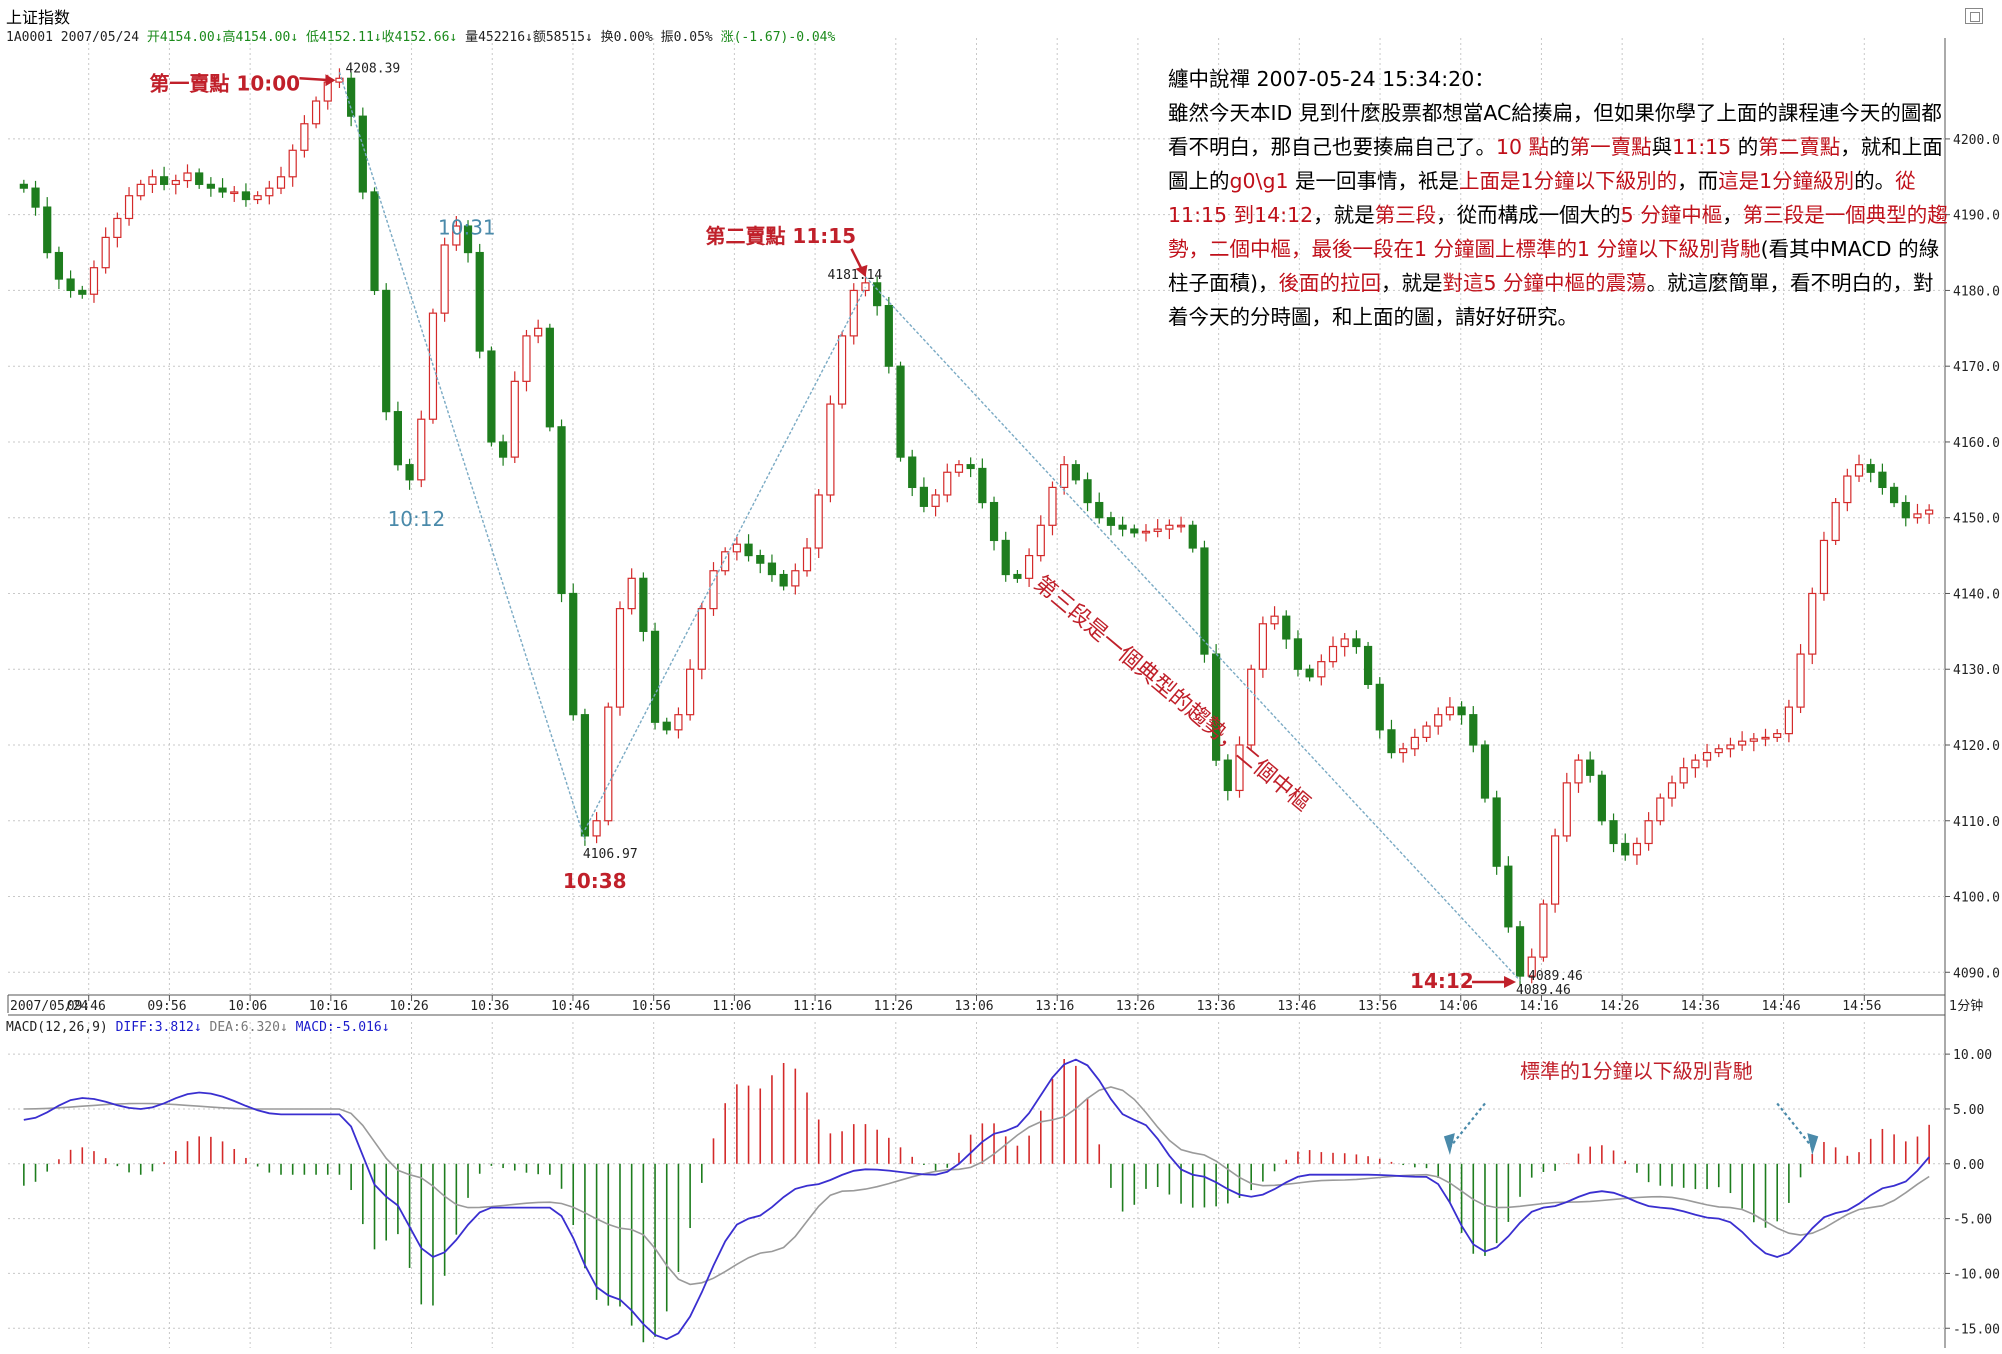  I want to click on macd-macd-value: MACD:-5.016↓, so click(342, 1027).